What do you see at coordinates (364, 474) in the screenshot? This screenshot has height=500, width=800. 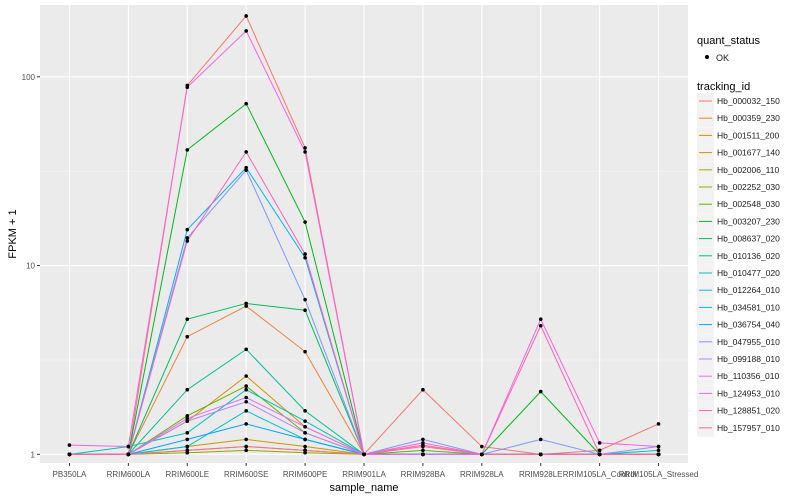 I see `x-tick-label: RRIM901LA` at bounding box center [364, 474].